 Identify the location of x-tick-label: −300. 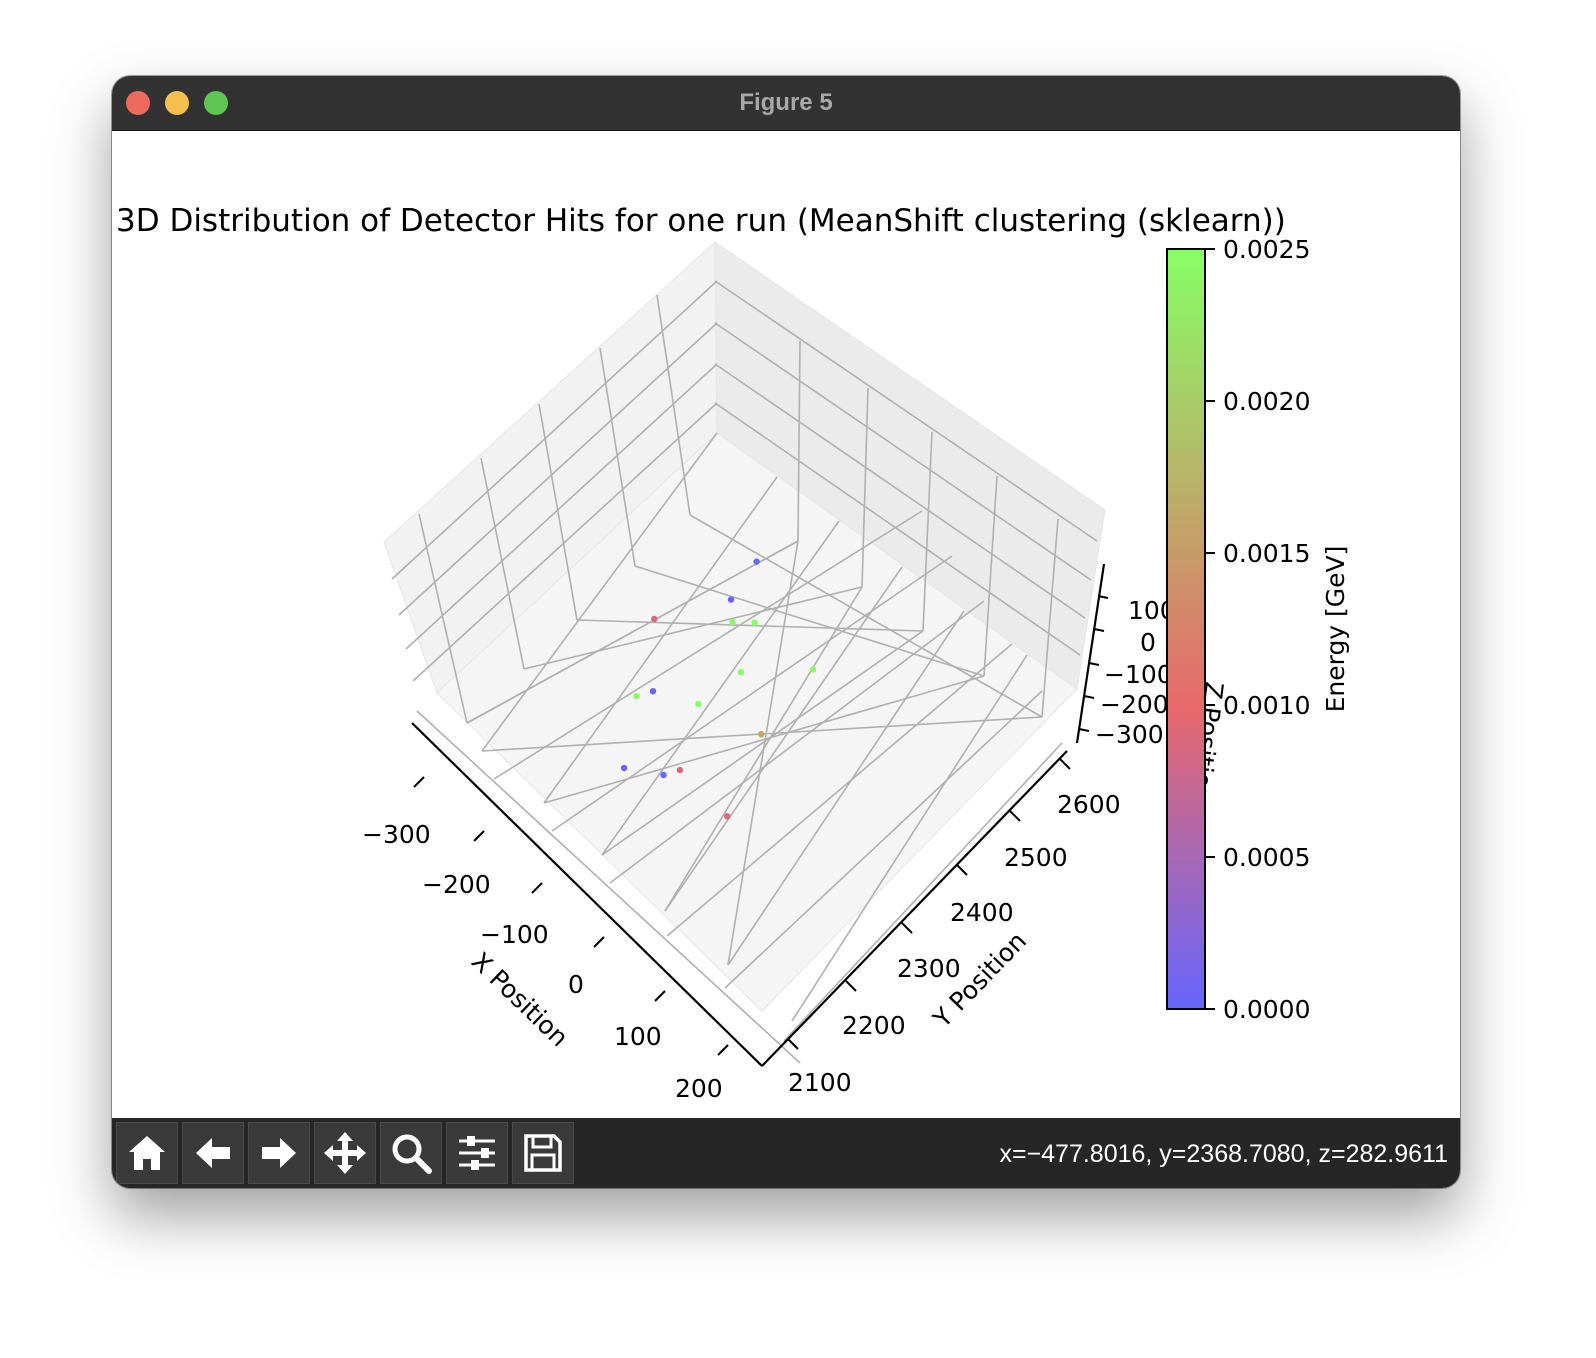
(396, 834).